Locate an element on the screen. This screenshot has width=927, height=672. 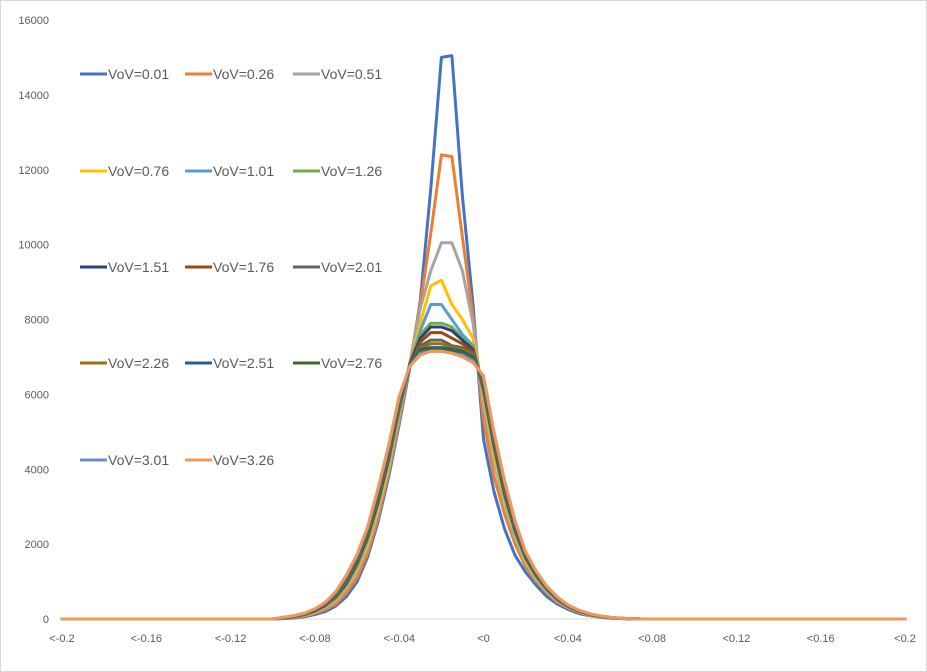
x-tick-label: <0.04 is located at coordinates (568, 639).